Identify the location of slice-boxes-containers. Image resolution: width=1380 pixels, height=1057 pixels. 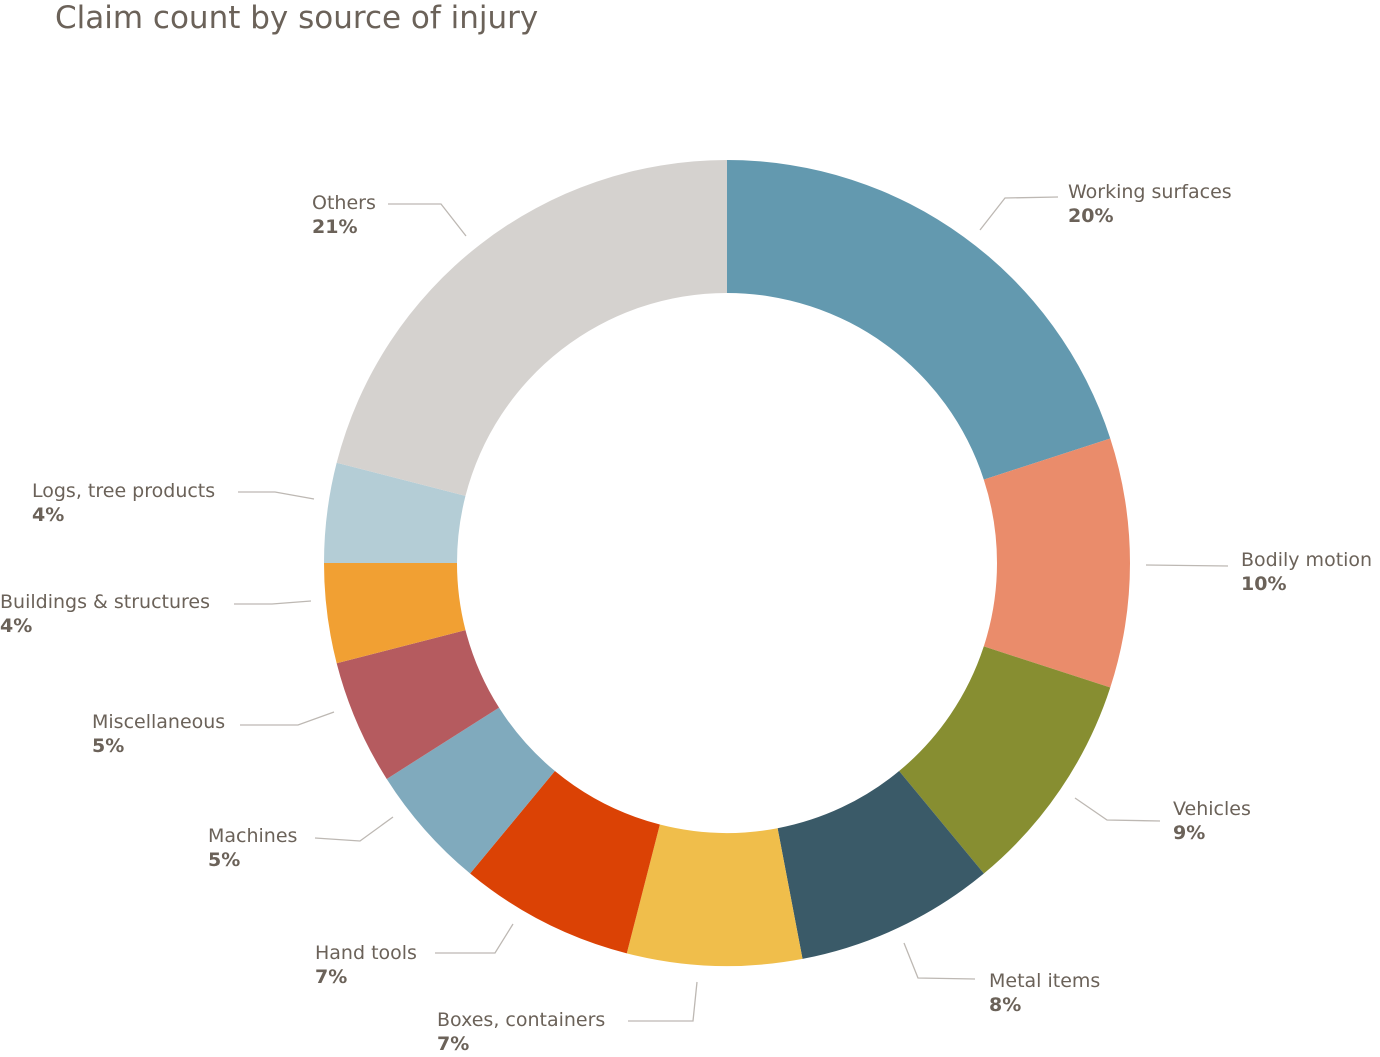
(714, 895).